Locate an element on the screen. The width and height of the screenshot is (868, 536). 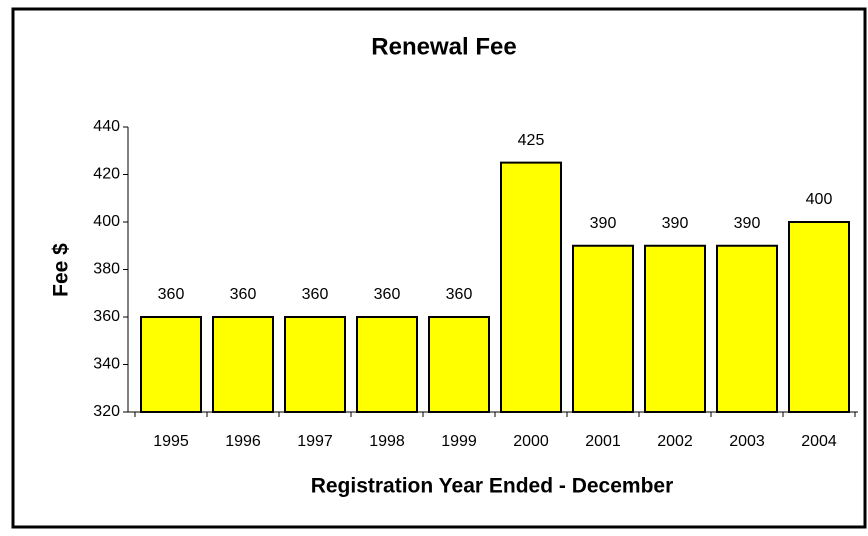
x-tick-label: 2004 is located at coordinates (819, 441).